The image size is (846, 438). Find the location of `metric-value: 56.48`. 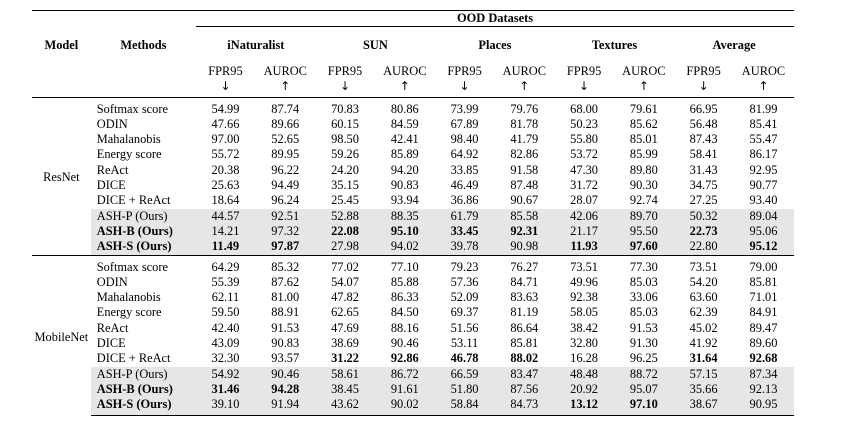

metric-value: 56.48 is located at coordinates (703, 123).